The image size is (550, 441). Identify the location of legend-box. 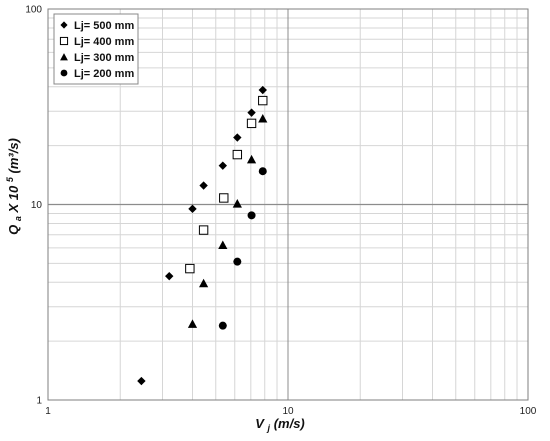
(96, 49).